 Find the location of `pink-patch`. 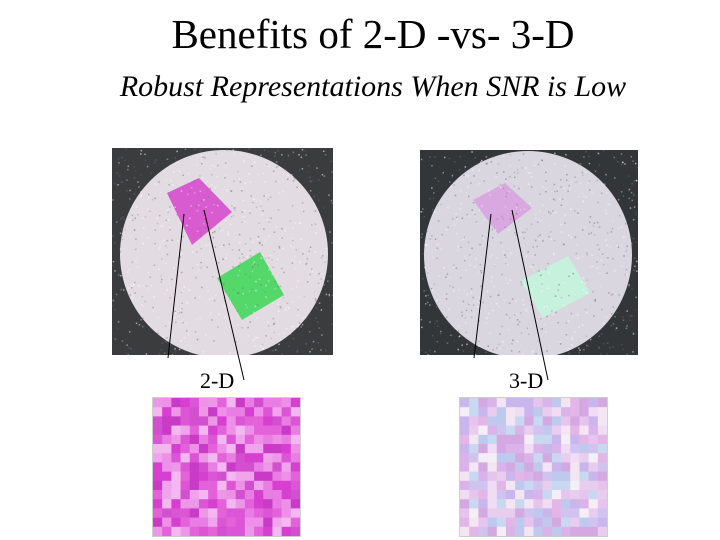

pink-patch is located at coordinates (502, 208).